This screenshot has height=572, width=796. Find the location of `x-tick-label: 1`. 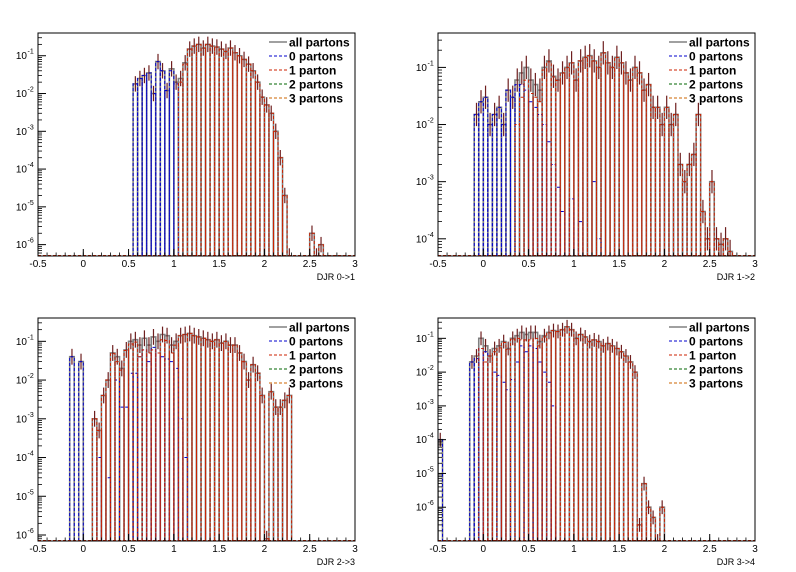

x-tick-label: 1 is located at coordinates (174, 549).